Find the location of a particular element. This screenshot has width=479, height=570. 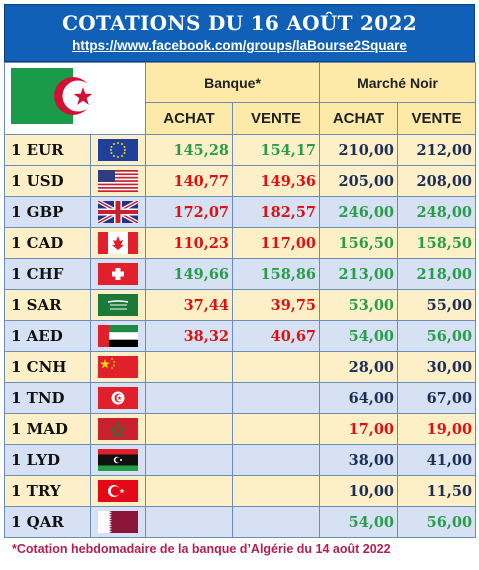

sa-flag-icon is located at coordinates (118, 305).